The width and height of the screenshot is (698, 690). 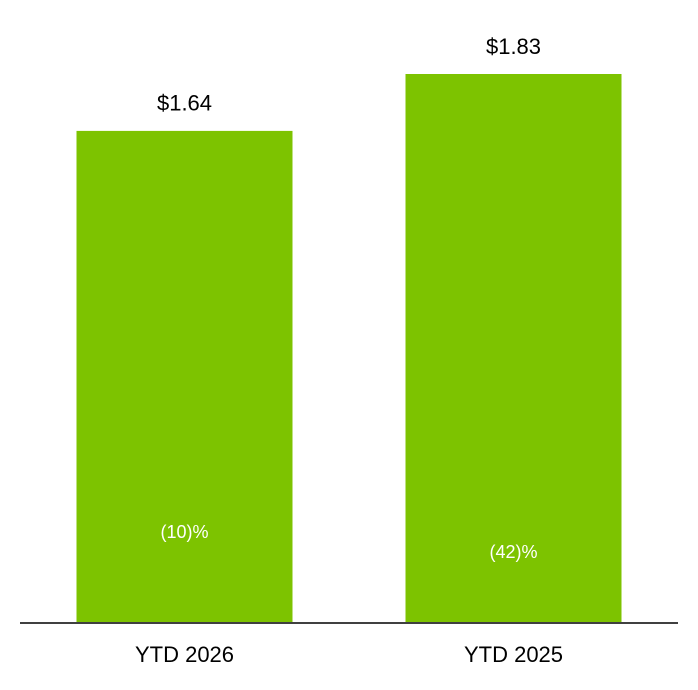 I want to click on value-label: $1.64, so click(x=184, y=103).